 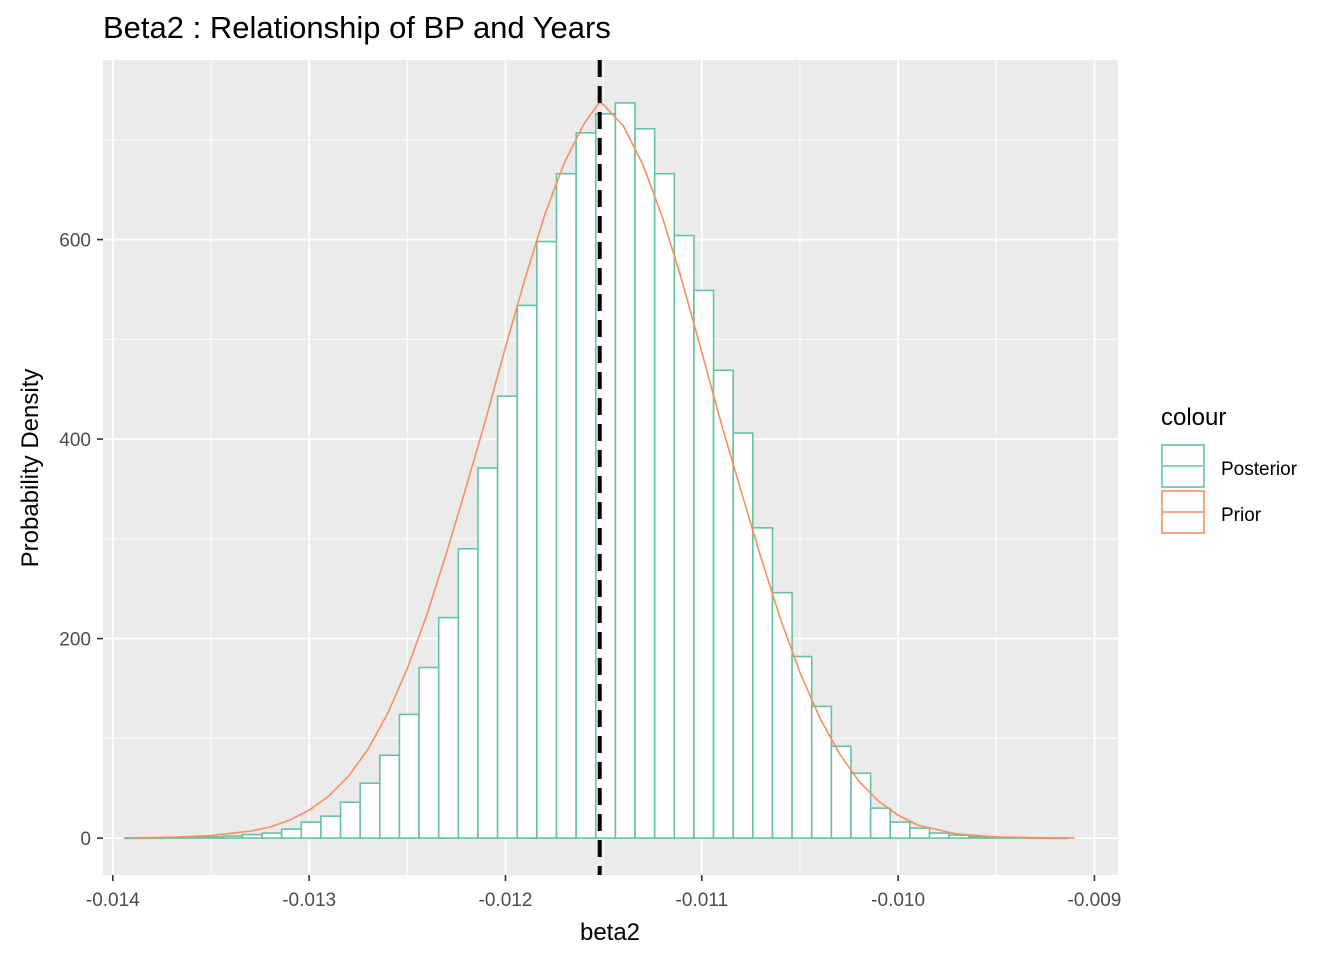 I want to click on y-tick-label: 0, so click(x=85, y=839).